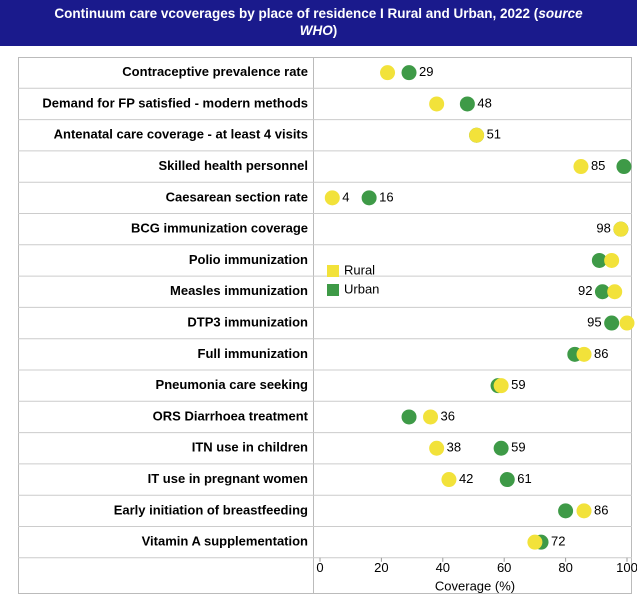 This screenshot has width=637, height=596. Describe the element at coordinates (233, 165) in the screenshot. I see `category-label: Skilled health personnel` at that location.